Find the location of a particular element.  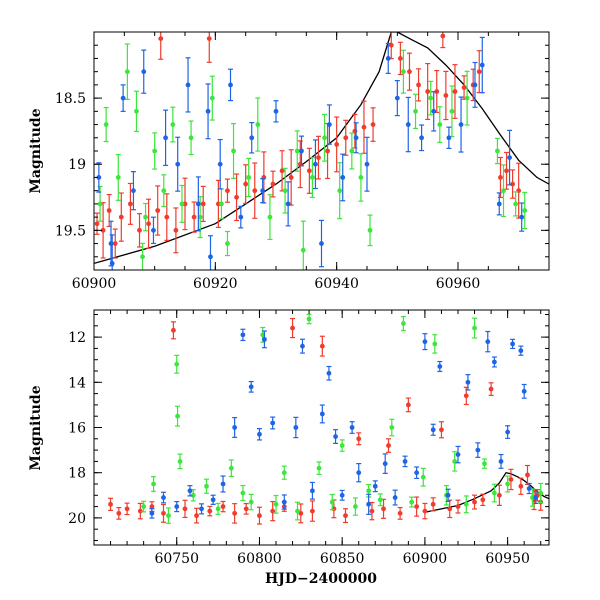

top-x-tick-label: 60960 is located at coordinates (458, 284).